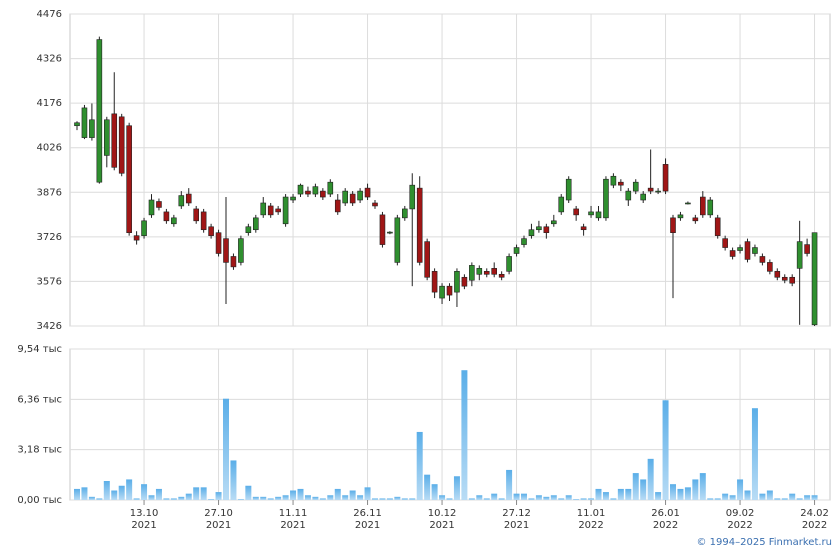  I want to click on copyright-link: © 1994–2025 Finmarket.ru, so click(764, 542).